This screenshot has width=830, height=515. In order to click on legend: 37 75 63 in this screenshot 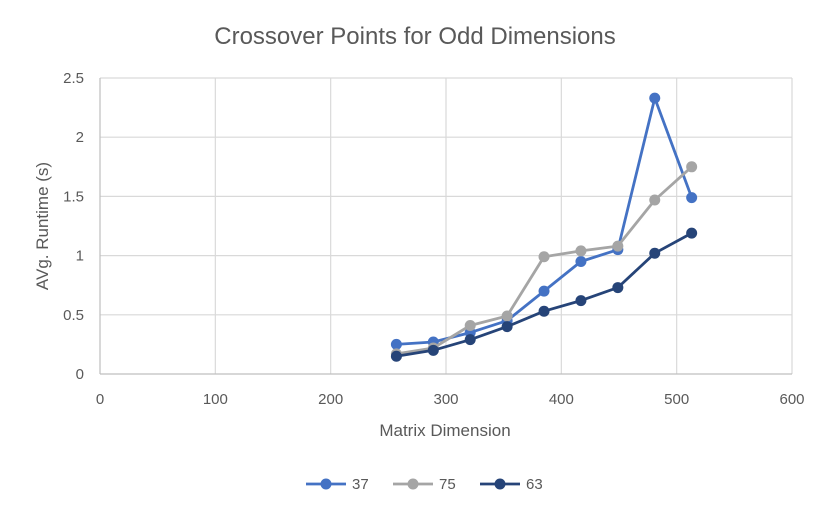, I will do `click(424, 484)`.